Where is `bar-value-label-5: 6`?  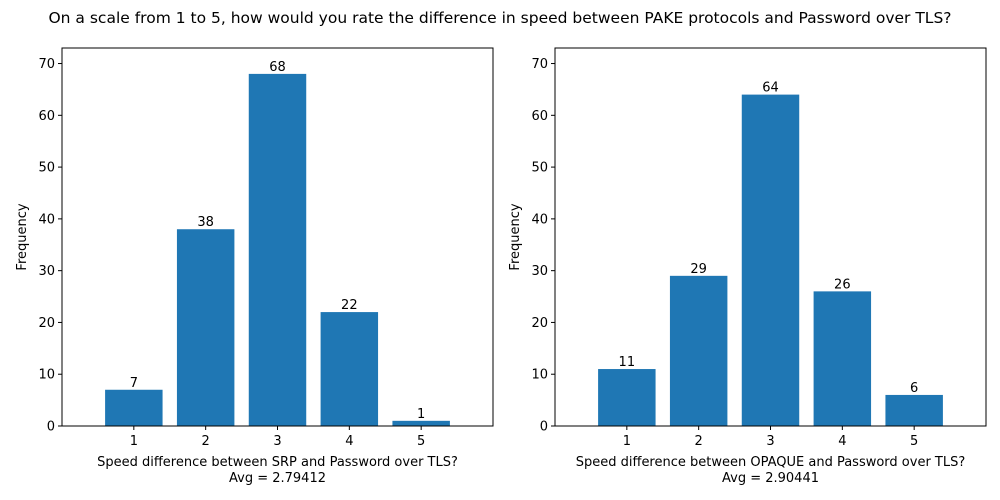
bar-value-label-5: 6 is located at coordinates (914, 388).